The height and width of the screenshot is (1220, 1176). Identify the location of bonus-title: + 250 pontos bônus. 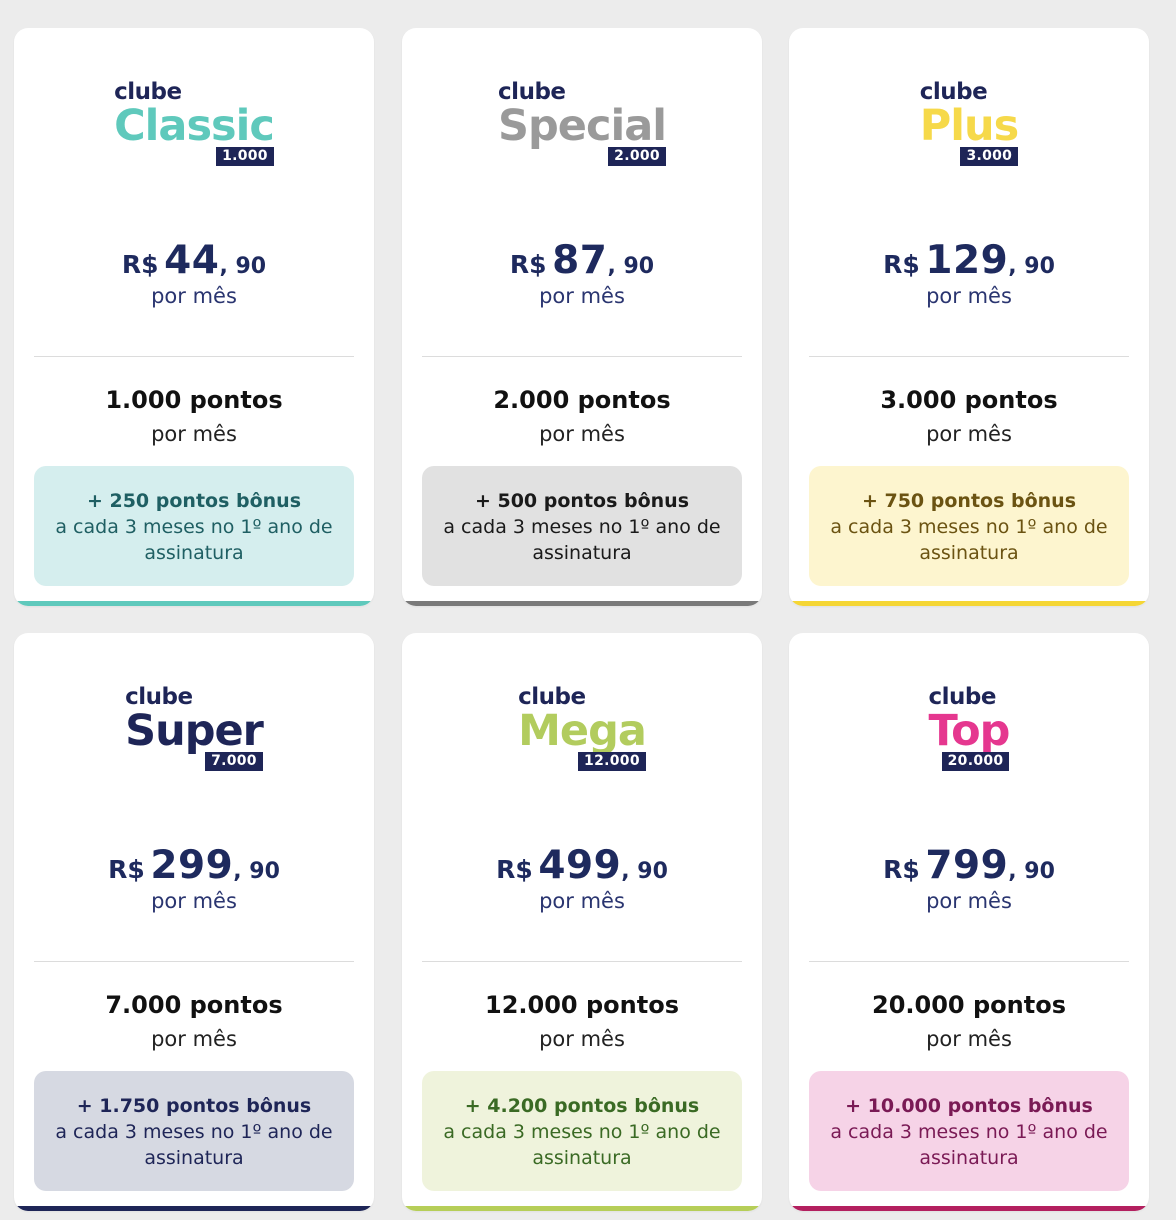
(194, 501).